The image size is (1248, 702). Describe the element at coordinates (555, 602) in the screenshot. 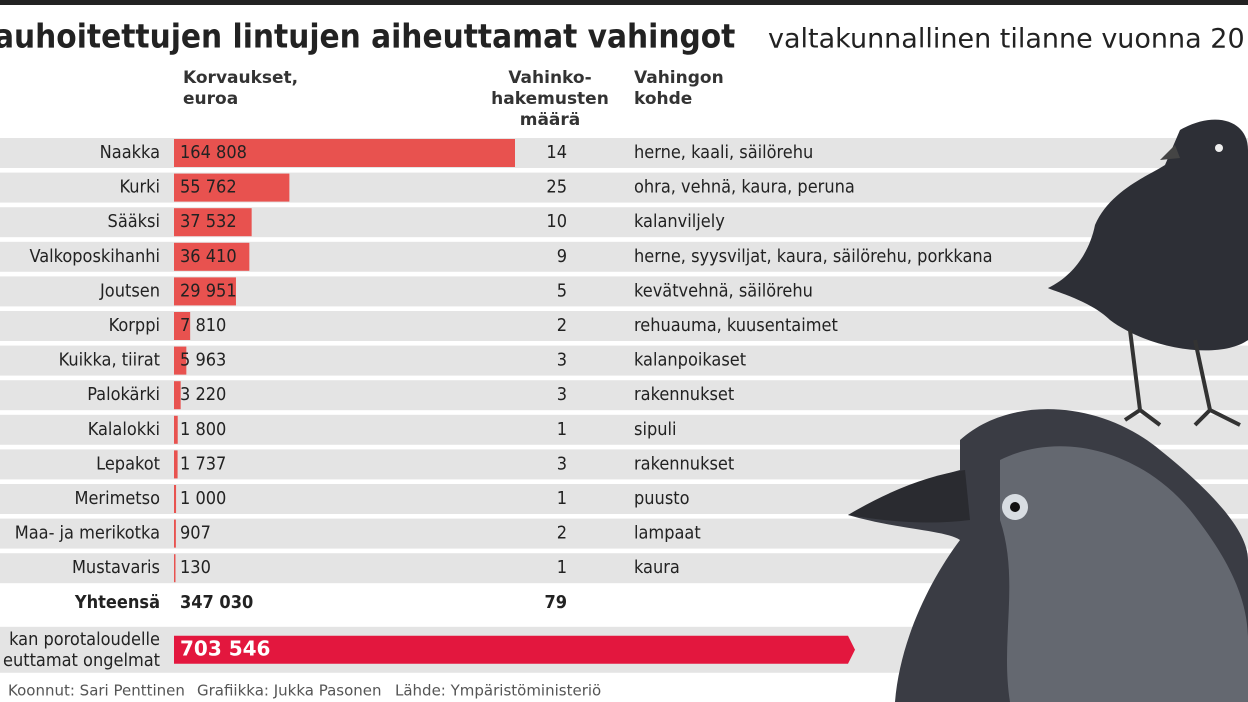

I see `total-applications: 79` at that location.